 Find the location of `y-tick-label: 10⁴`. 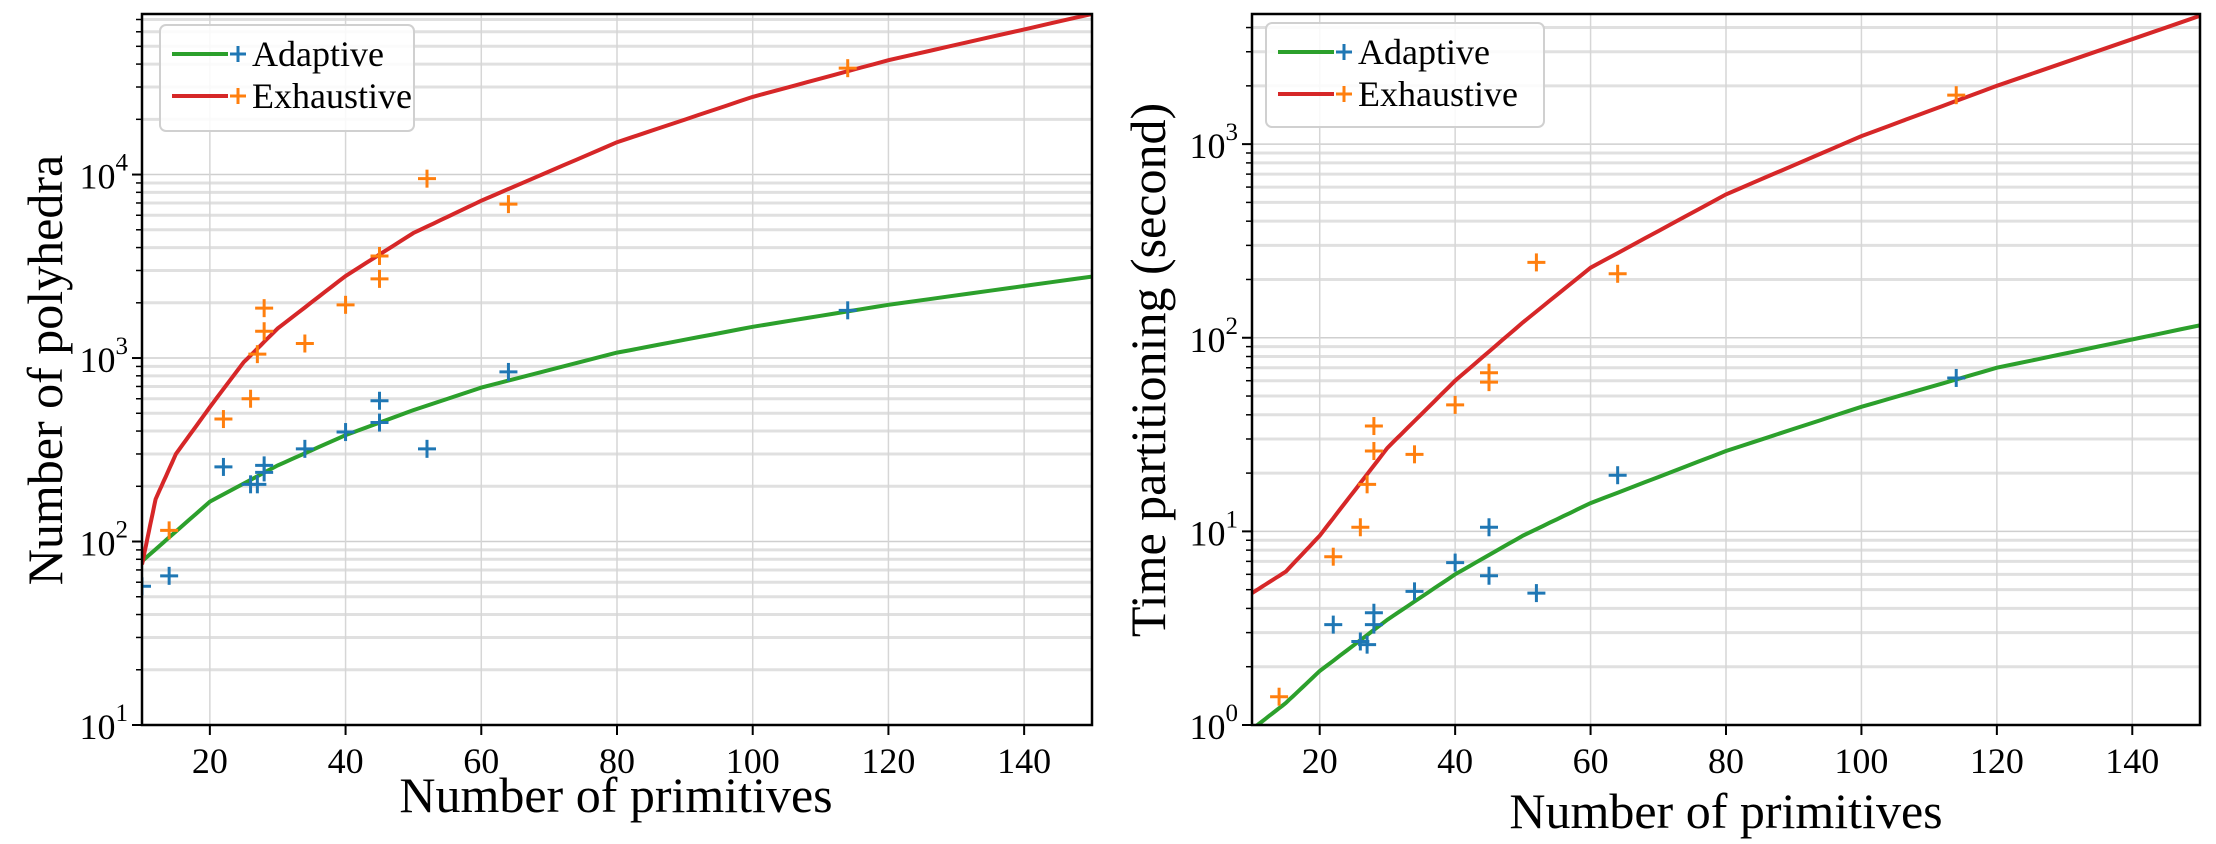

y-tick-label: 10⁴ is located at coordinates (104, 173).